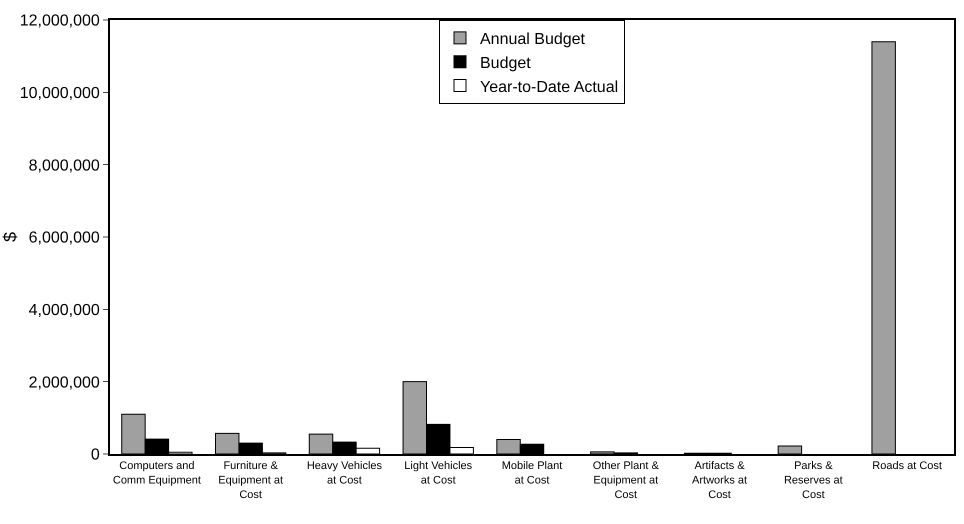 The height and width of the screenshot is (524, 964). What do you see at coordinates (95, 455) in the screenshot?
I see `y-tick-label: 0` at bounding box center [95, 455].